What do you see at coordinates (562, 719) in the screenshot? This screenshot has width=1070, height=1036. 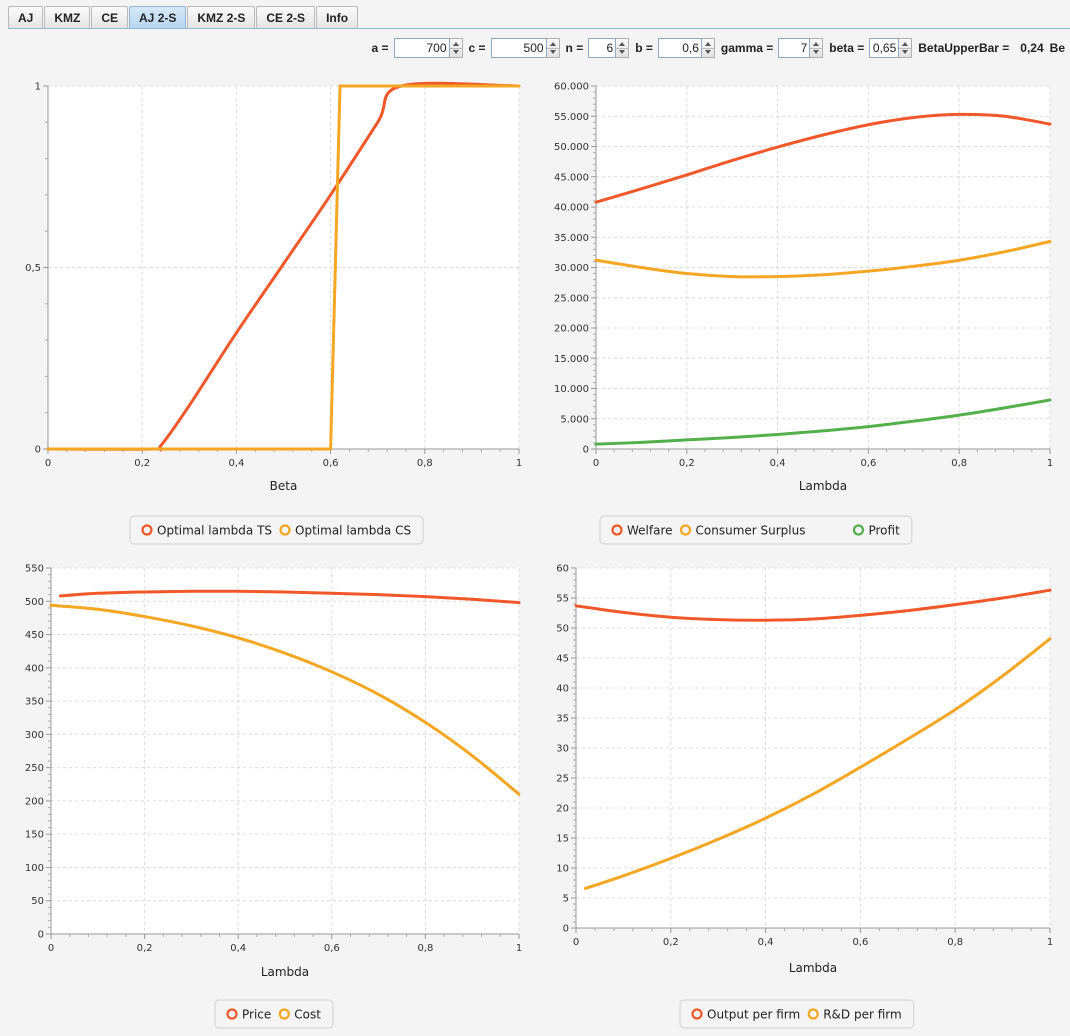 I see `y-tick-label: 35` at bounding box center [562, 719].